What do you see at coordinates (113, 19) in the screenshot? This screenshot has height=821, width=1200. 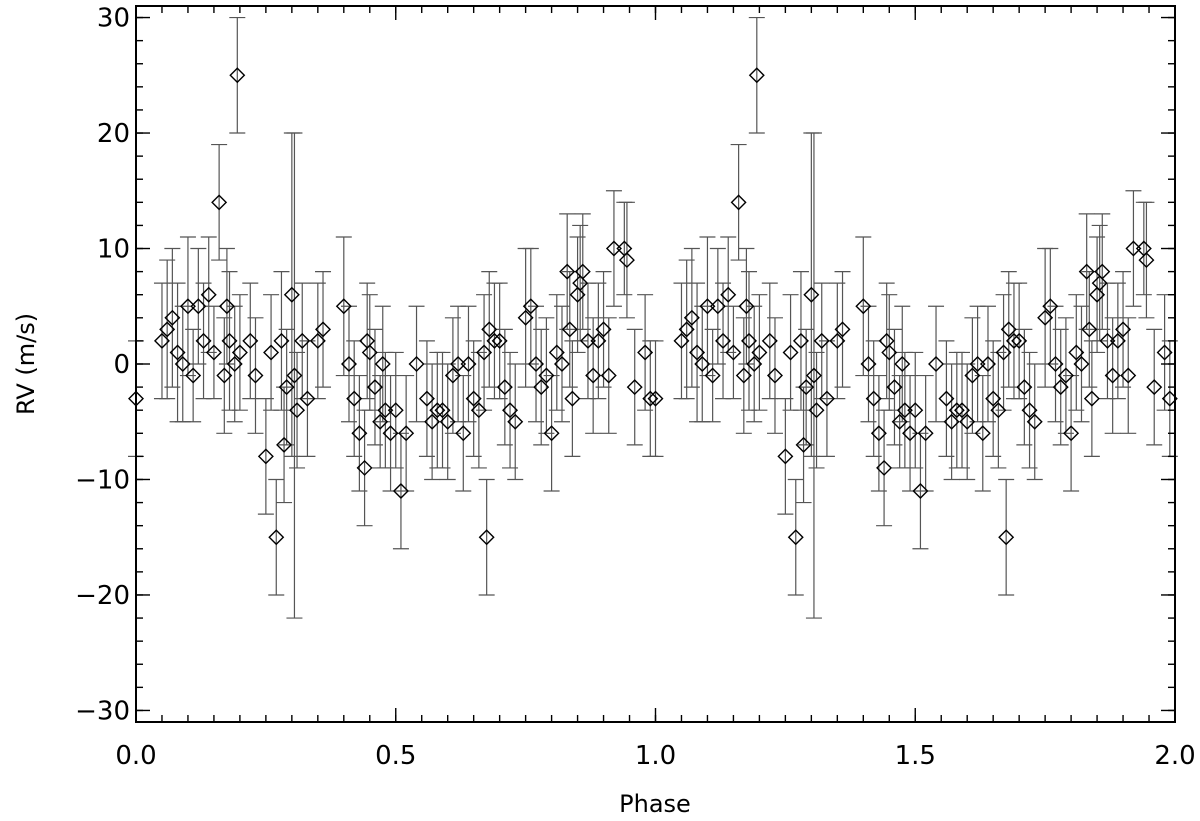 I see `y-tick-label: 30` at bounding box center [113, 19].